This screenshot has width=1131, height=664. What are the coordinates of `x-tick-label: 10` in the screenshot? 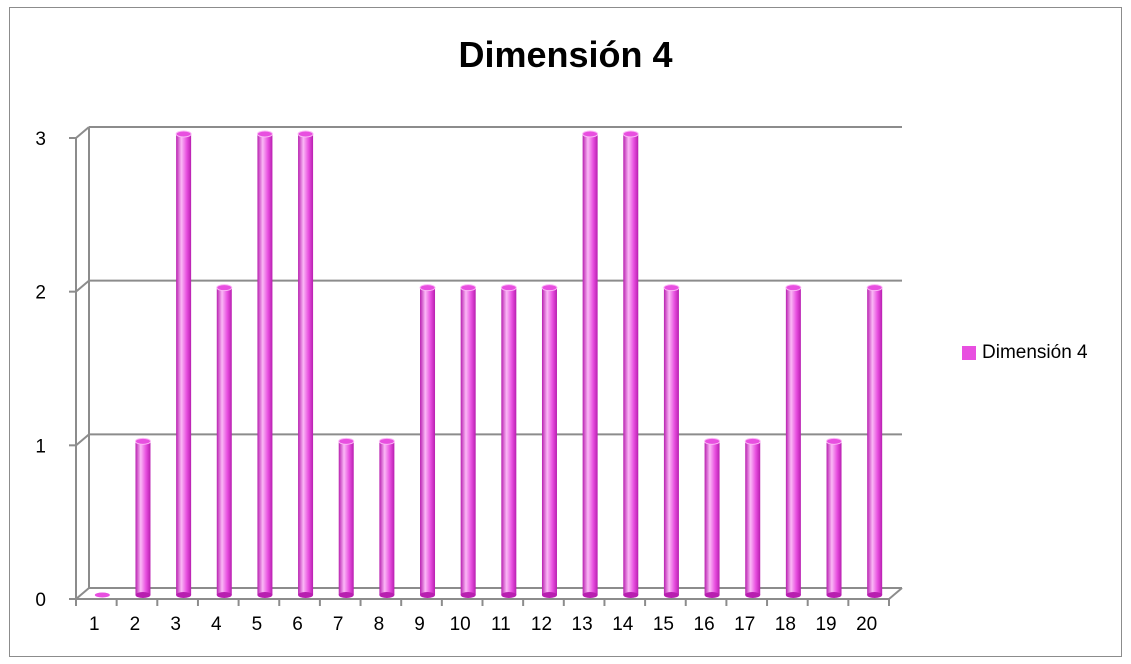 It's located at (460, 624).